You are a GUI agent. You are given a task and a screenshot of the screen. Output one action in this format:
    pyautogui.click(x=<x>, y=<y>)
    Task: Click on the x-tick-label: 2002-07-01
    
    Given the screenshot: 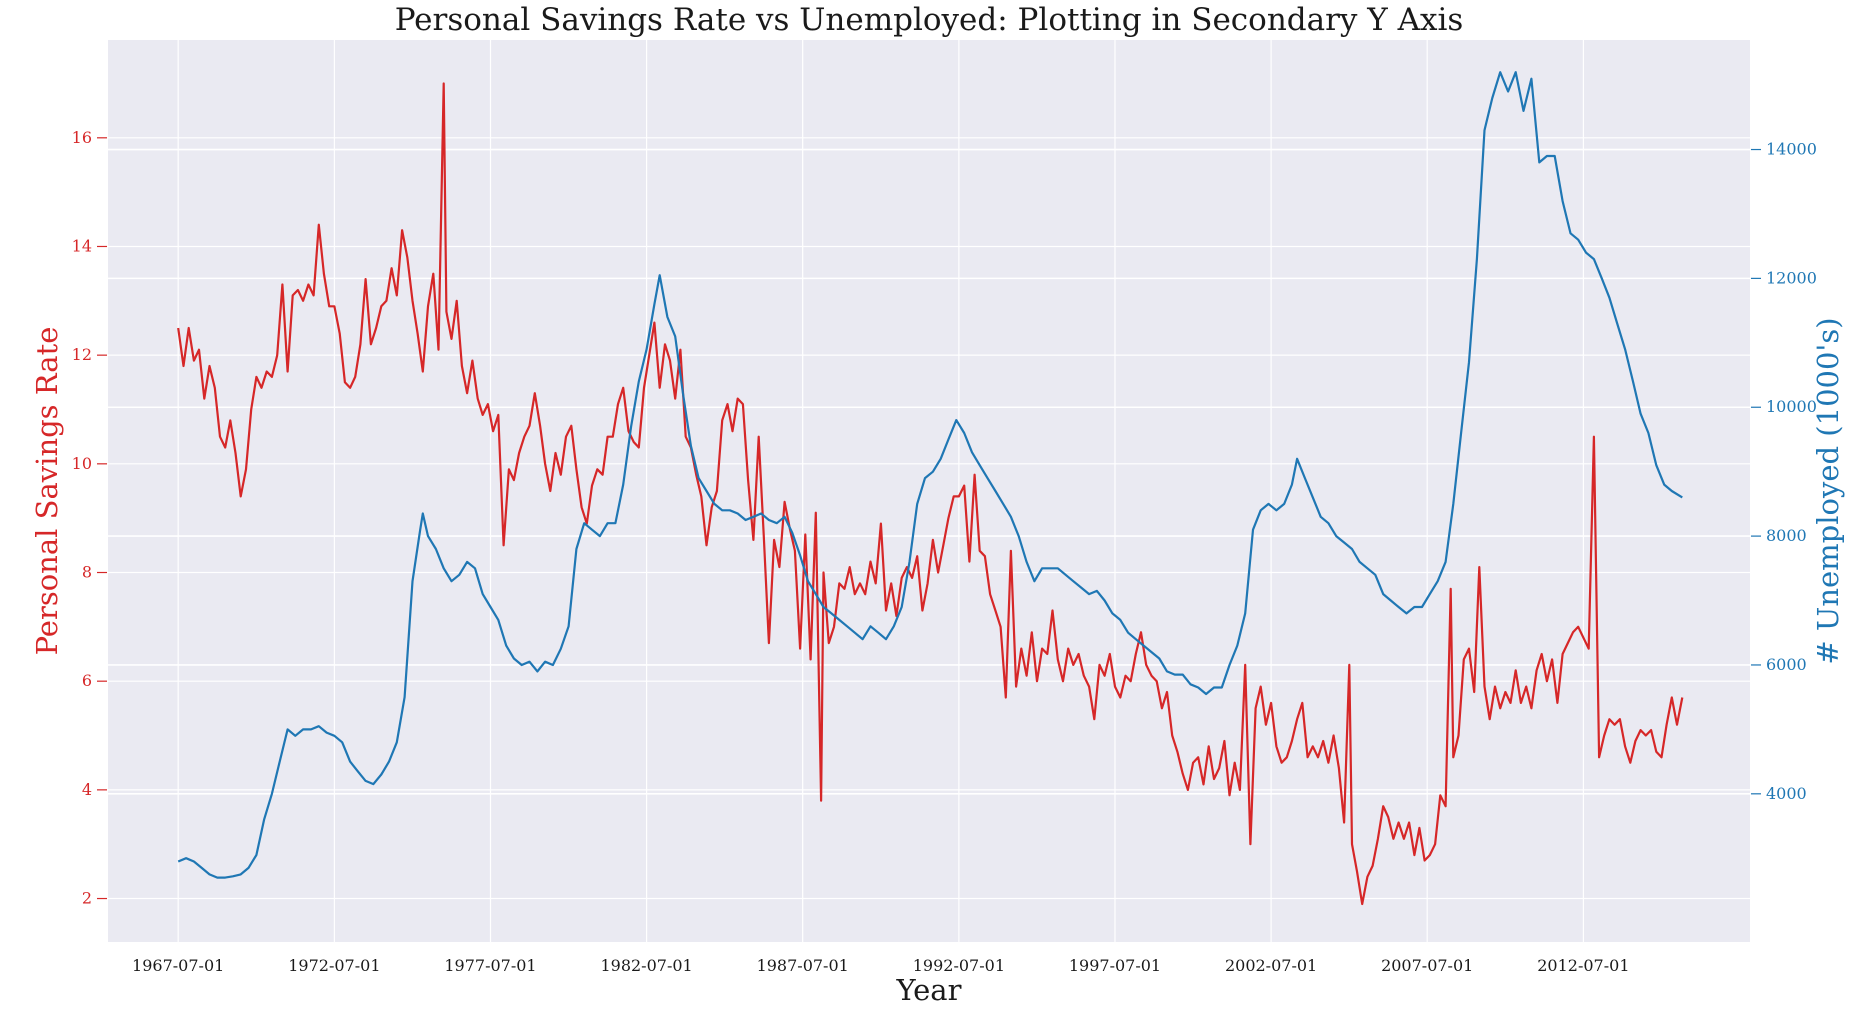 What is the action you would take?
    pyautogui.click(x=1271, y=965)
    